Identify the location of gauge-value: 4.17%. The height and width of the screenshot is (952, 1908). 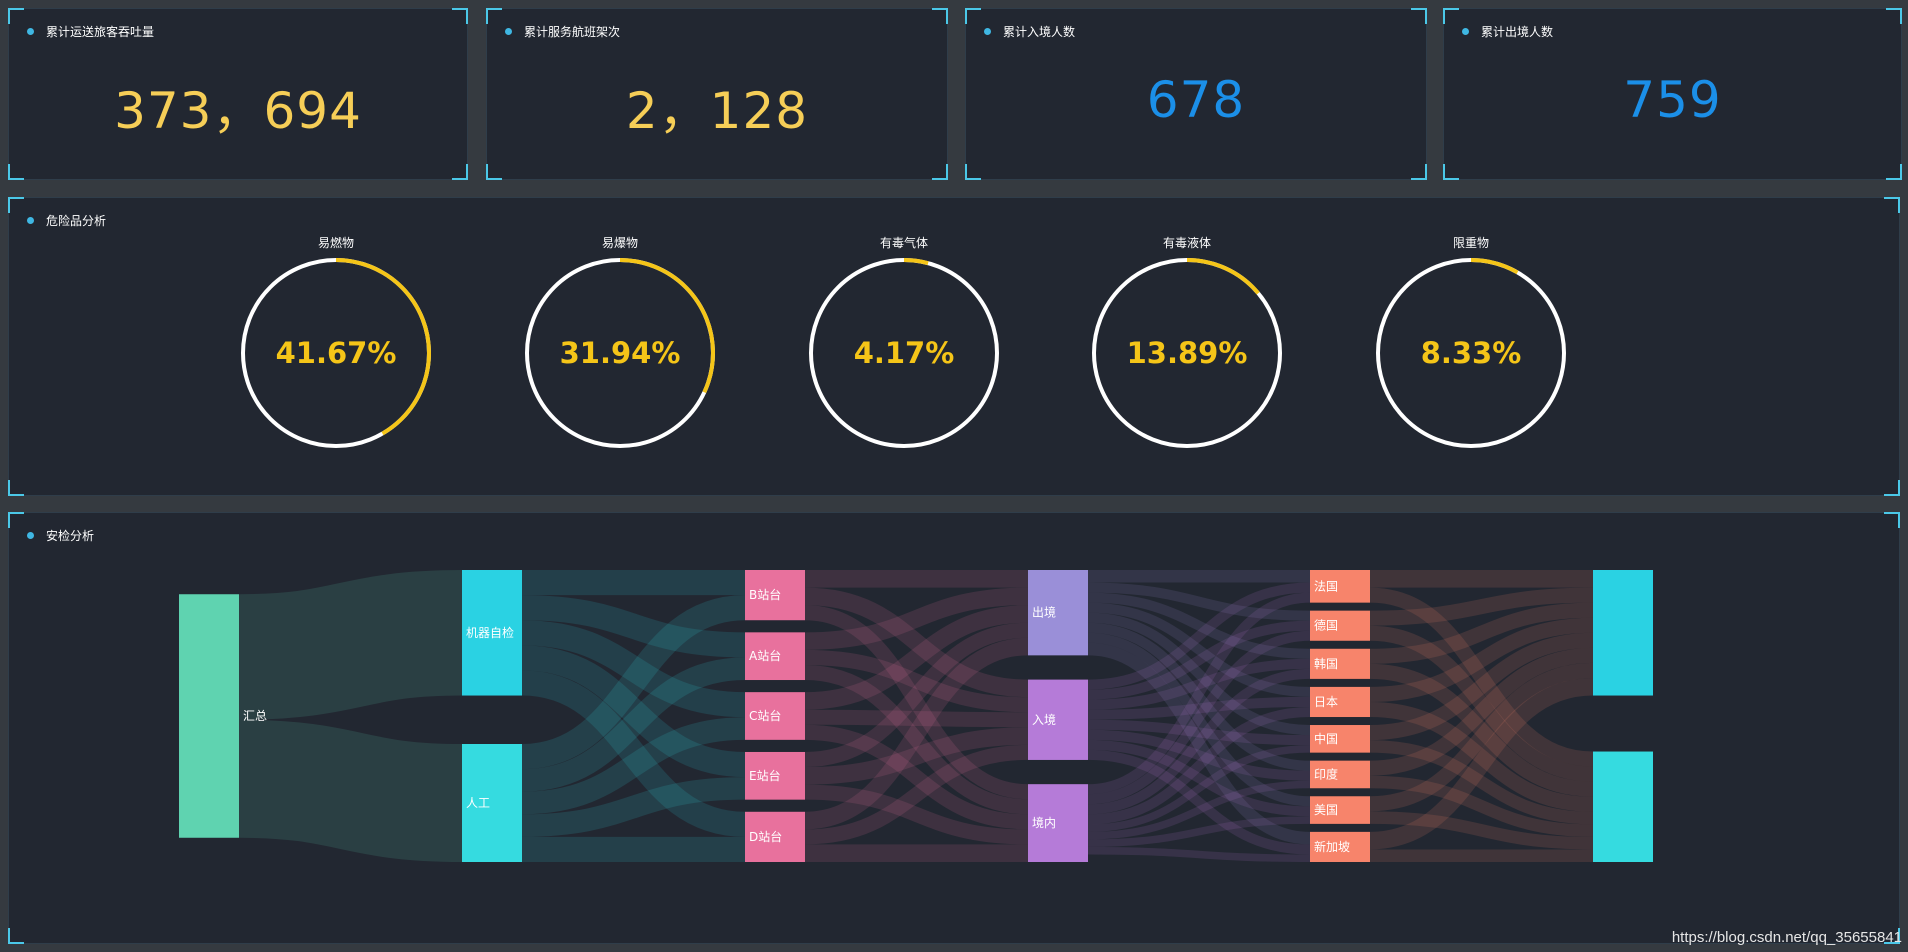
(904, 353).